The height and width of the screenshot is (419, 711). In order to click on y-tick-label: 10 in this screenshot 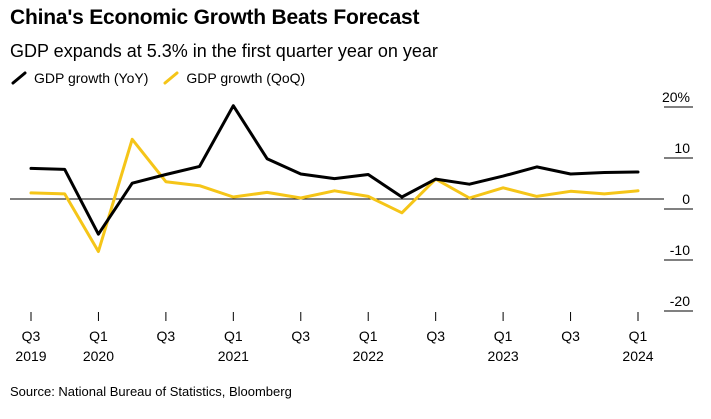, I will do `click(682, 148)`.